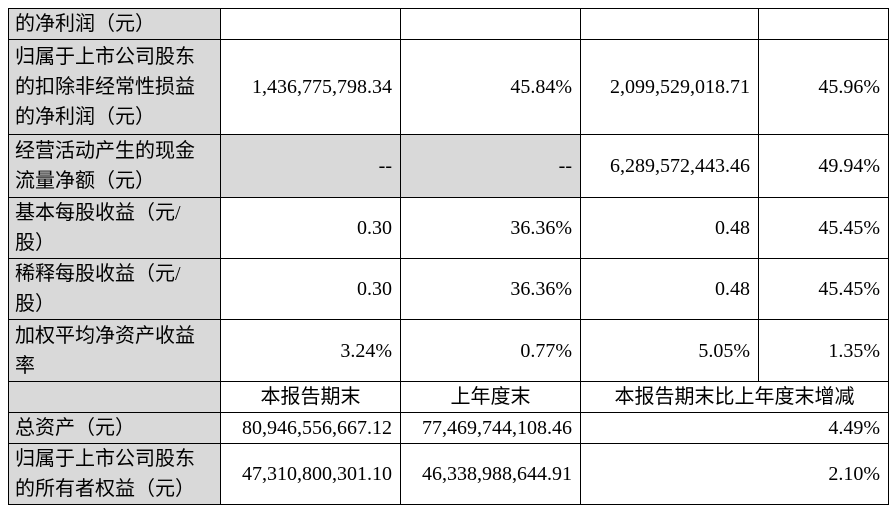 The image size is (896, 508). Describe the element at coordinates (823, 166) in the screenshot. I see `table-cell: 49.94%` at that location.